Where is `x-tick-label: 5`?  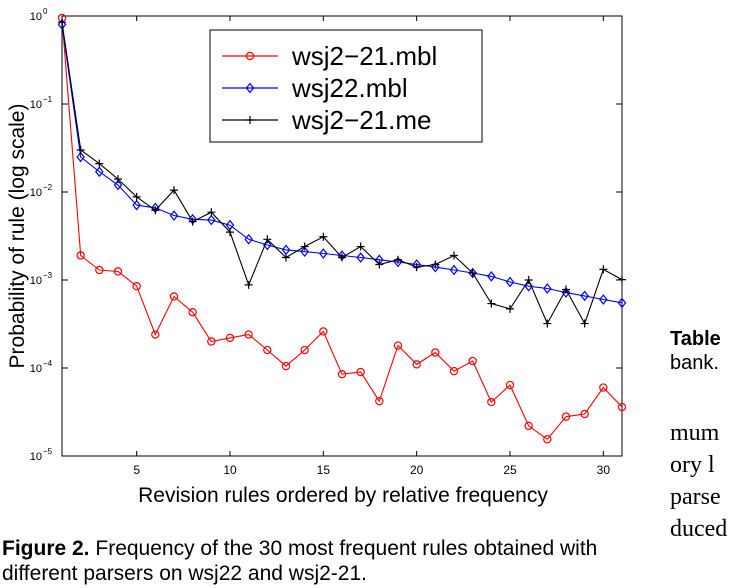
x-tick-label: 5 is located at coordinates (136, 470).